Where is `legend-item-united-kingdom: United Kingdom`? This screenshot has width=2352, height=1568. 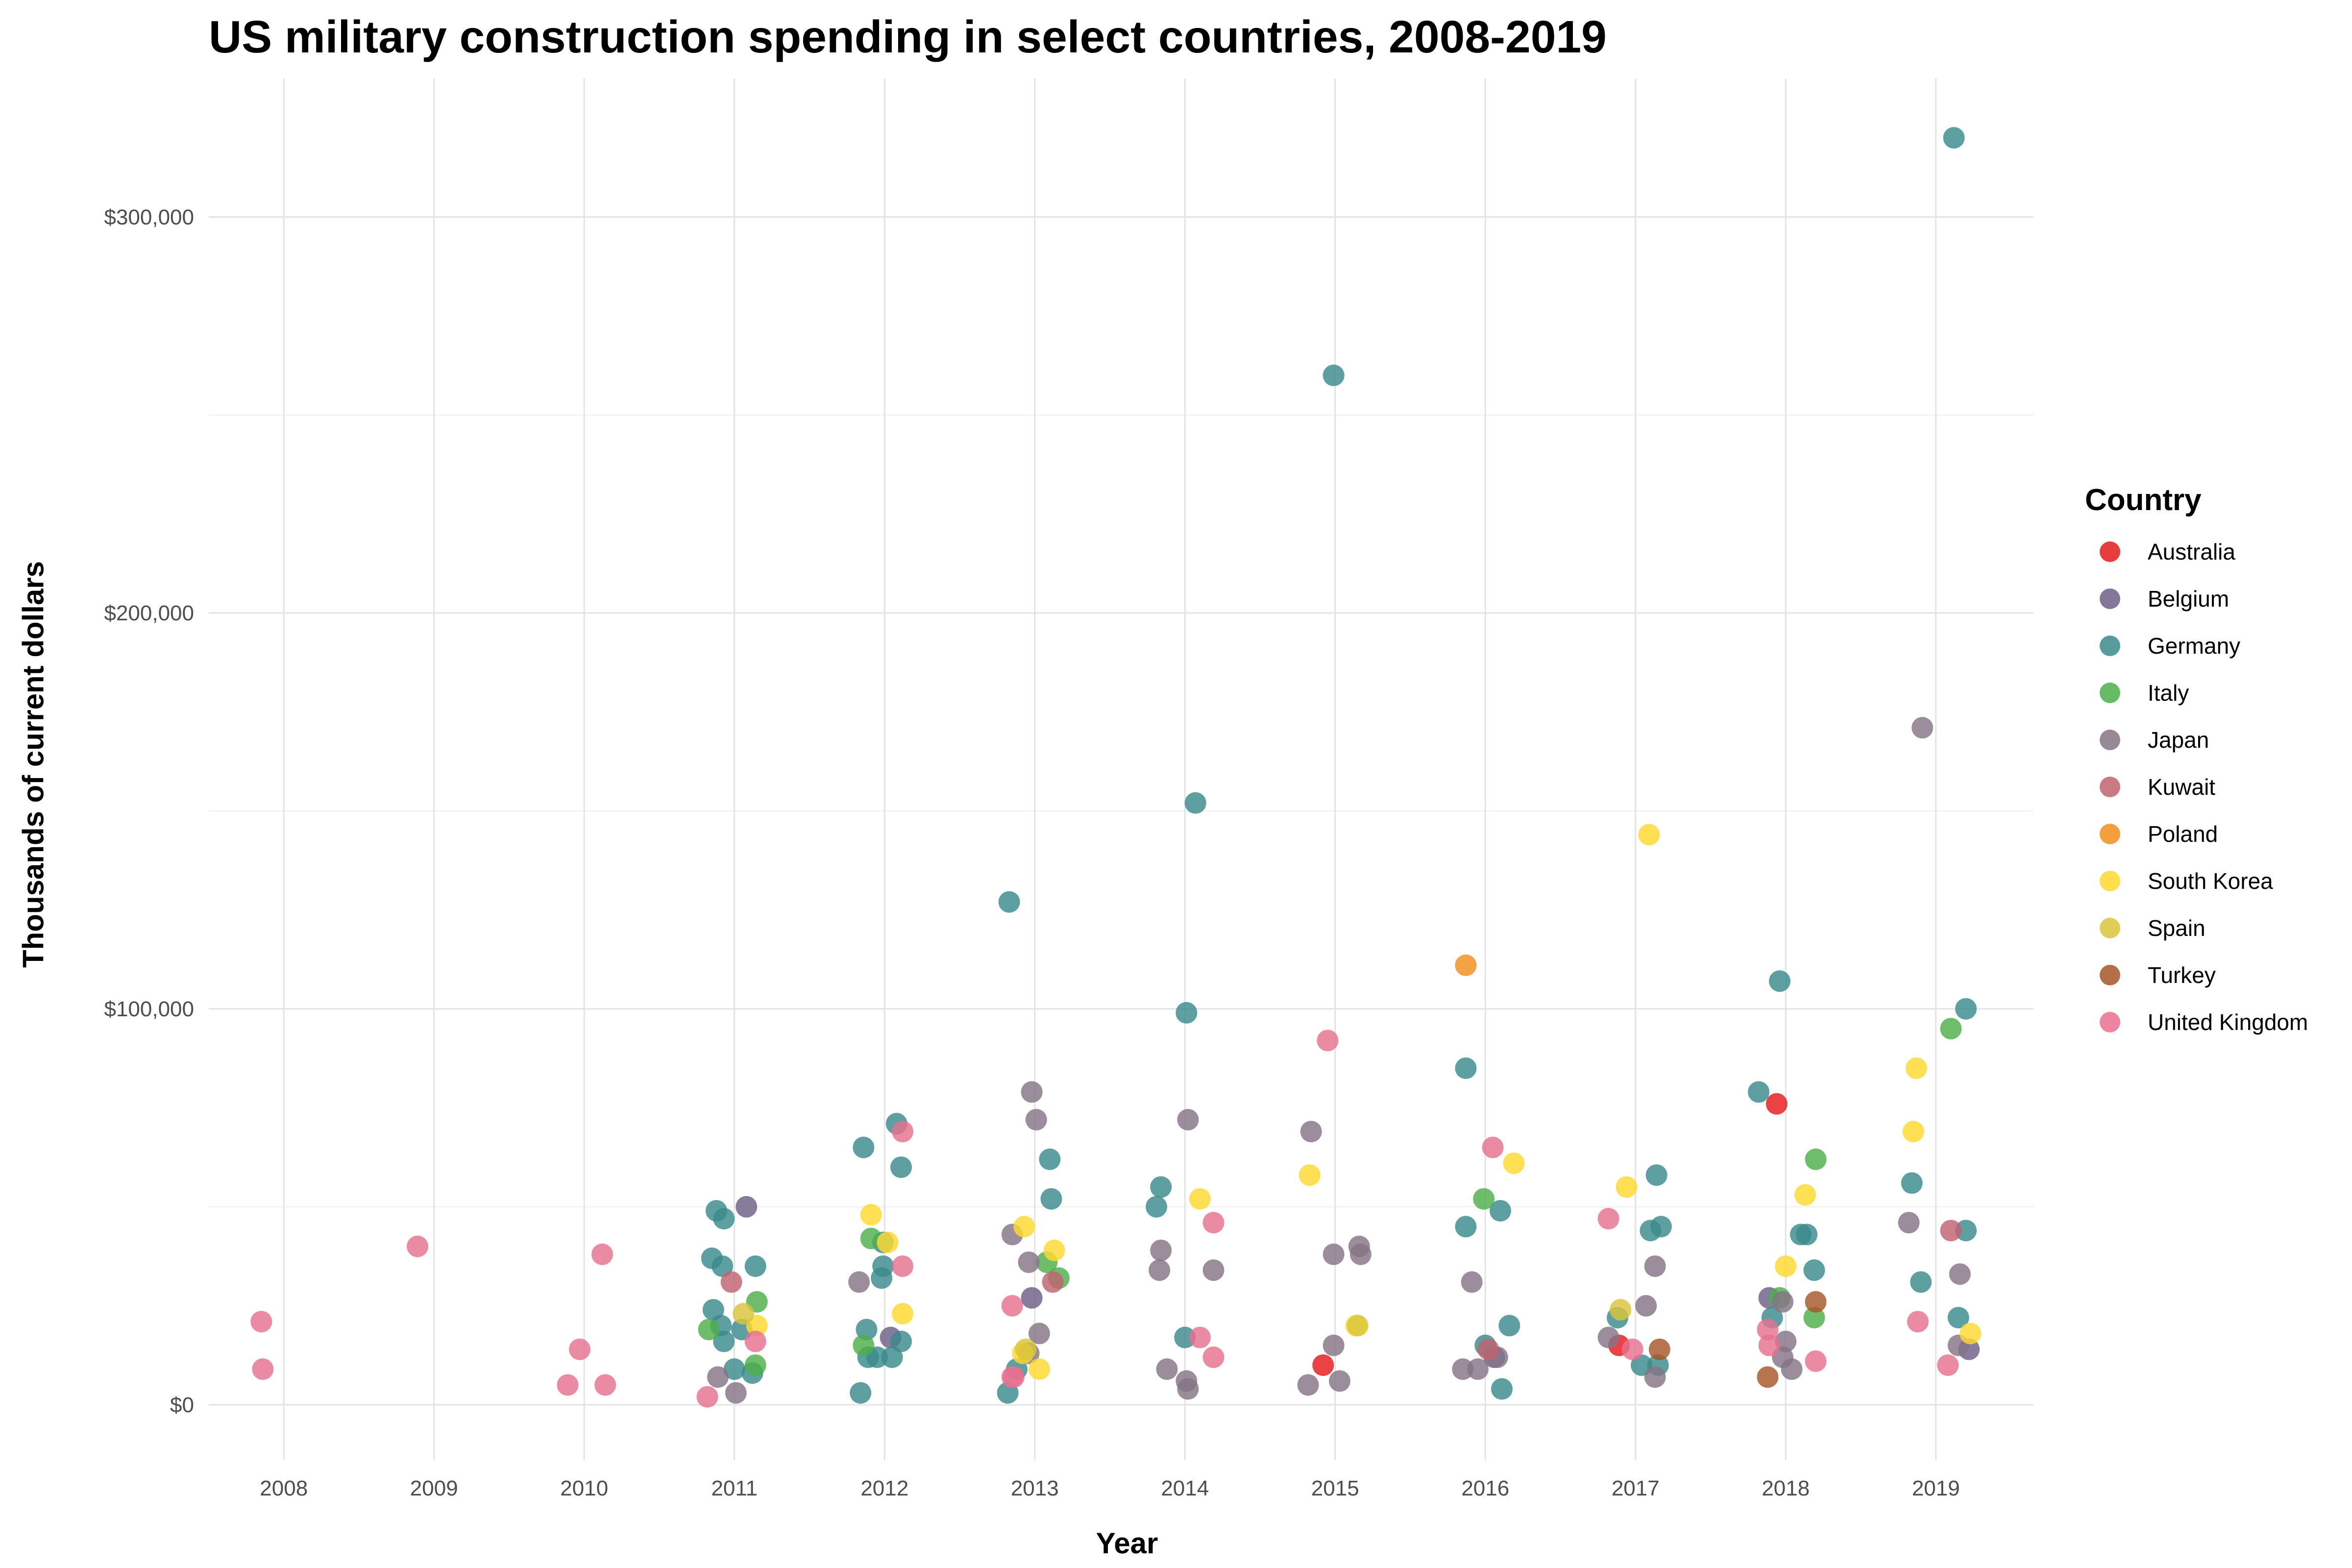
legend-item-united-kingdom: United Kingdom is located at coordinates (2196, 1022).